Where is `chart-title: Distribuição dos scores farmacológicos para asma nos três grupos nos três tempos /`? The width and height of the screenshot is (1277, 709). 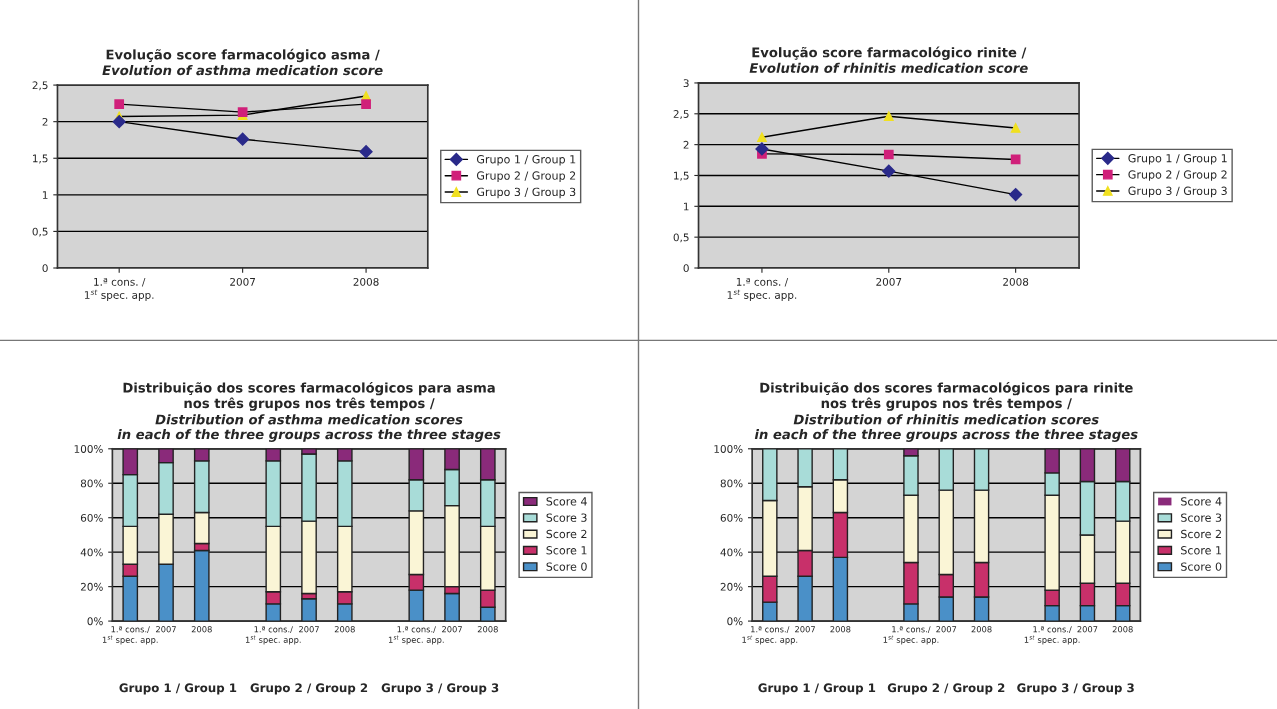 chart-title: Distribuição dos scores farmacológicos para asma nos três grupos nos três tempos / is located at coordinates (309, 396).